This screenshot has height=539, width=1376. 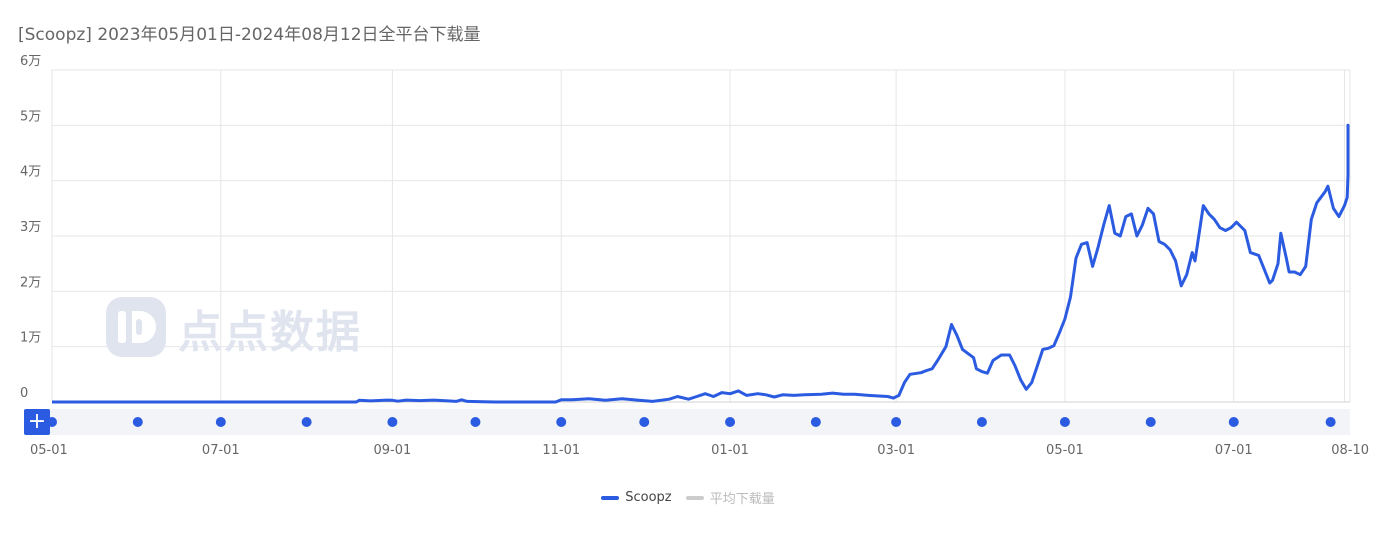 I want to click on legend-label: 平均下载量, so click(x=742, y=499).